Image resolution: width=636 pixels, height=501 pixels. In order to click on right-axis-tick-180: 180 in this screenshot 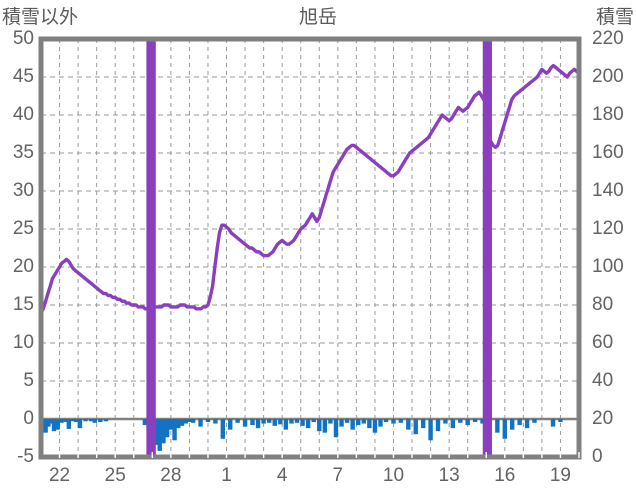, I will do `click(608, 114)`.